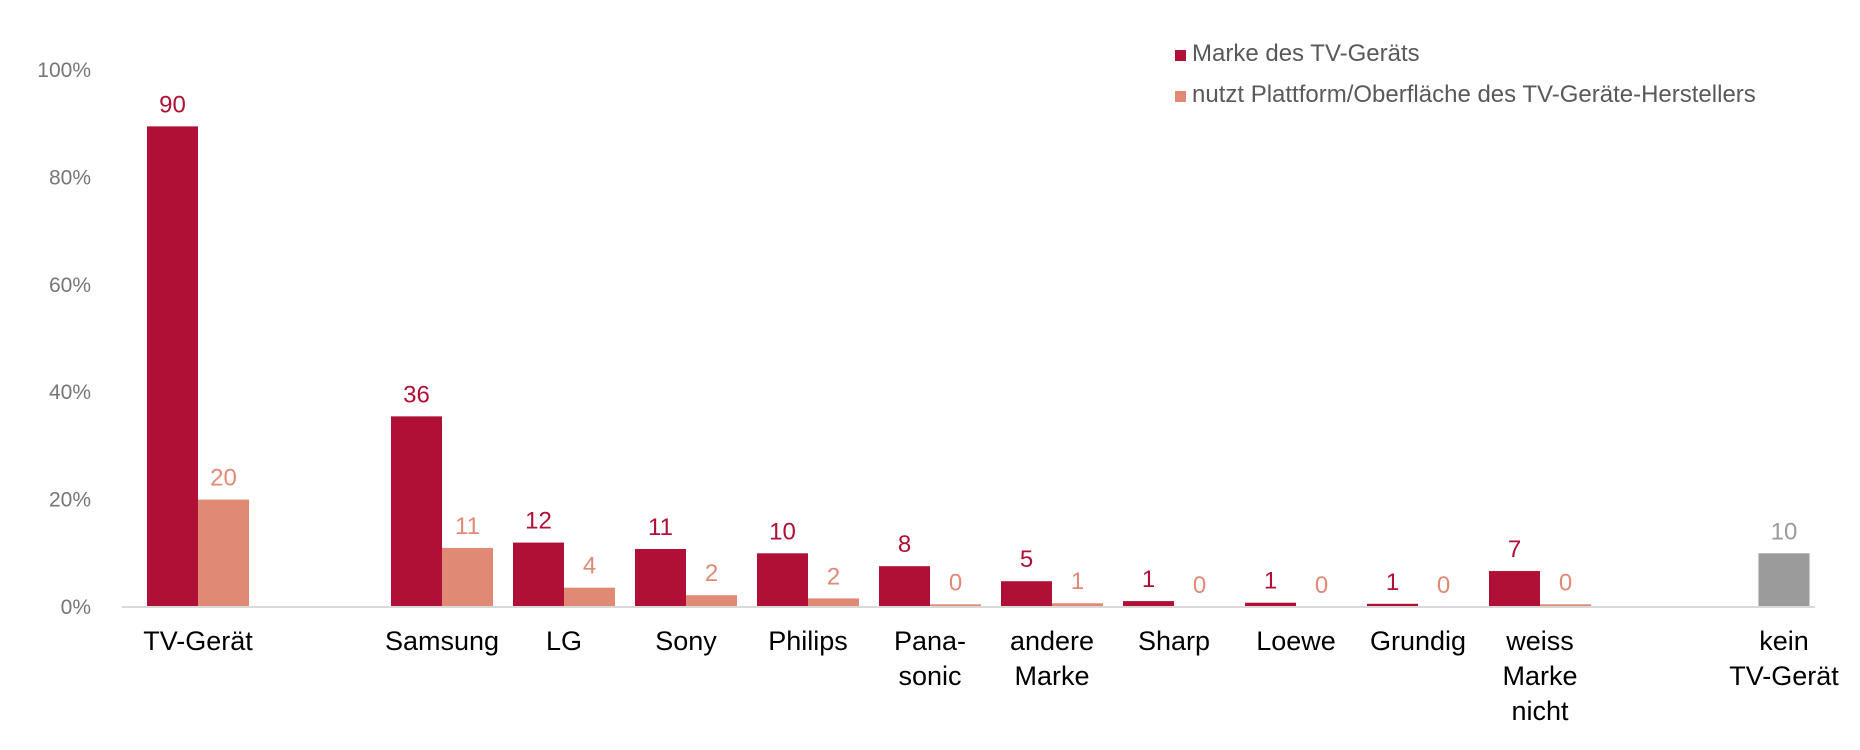 The image size is (1860, 750). What do you see at coordinates (782, 531) in the screenshot?
I see `data-label-series-1-4: 10` at bounding box center [782, 531].